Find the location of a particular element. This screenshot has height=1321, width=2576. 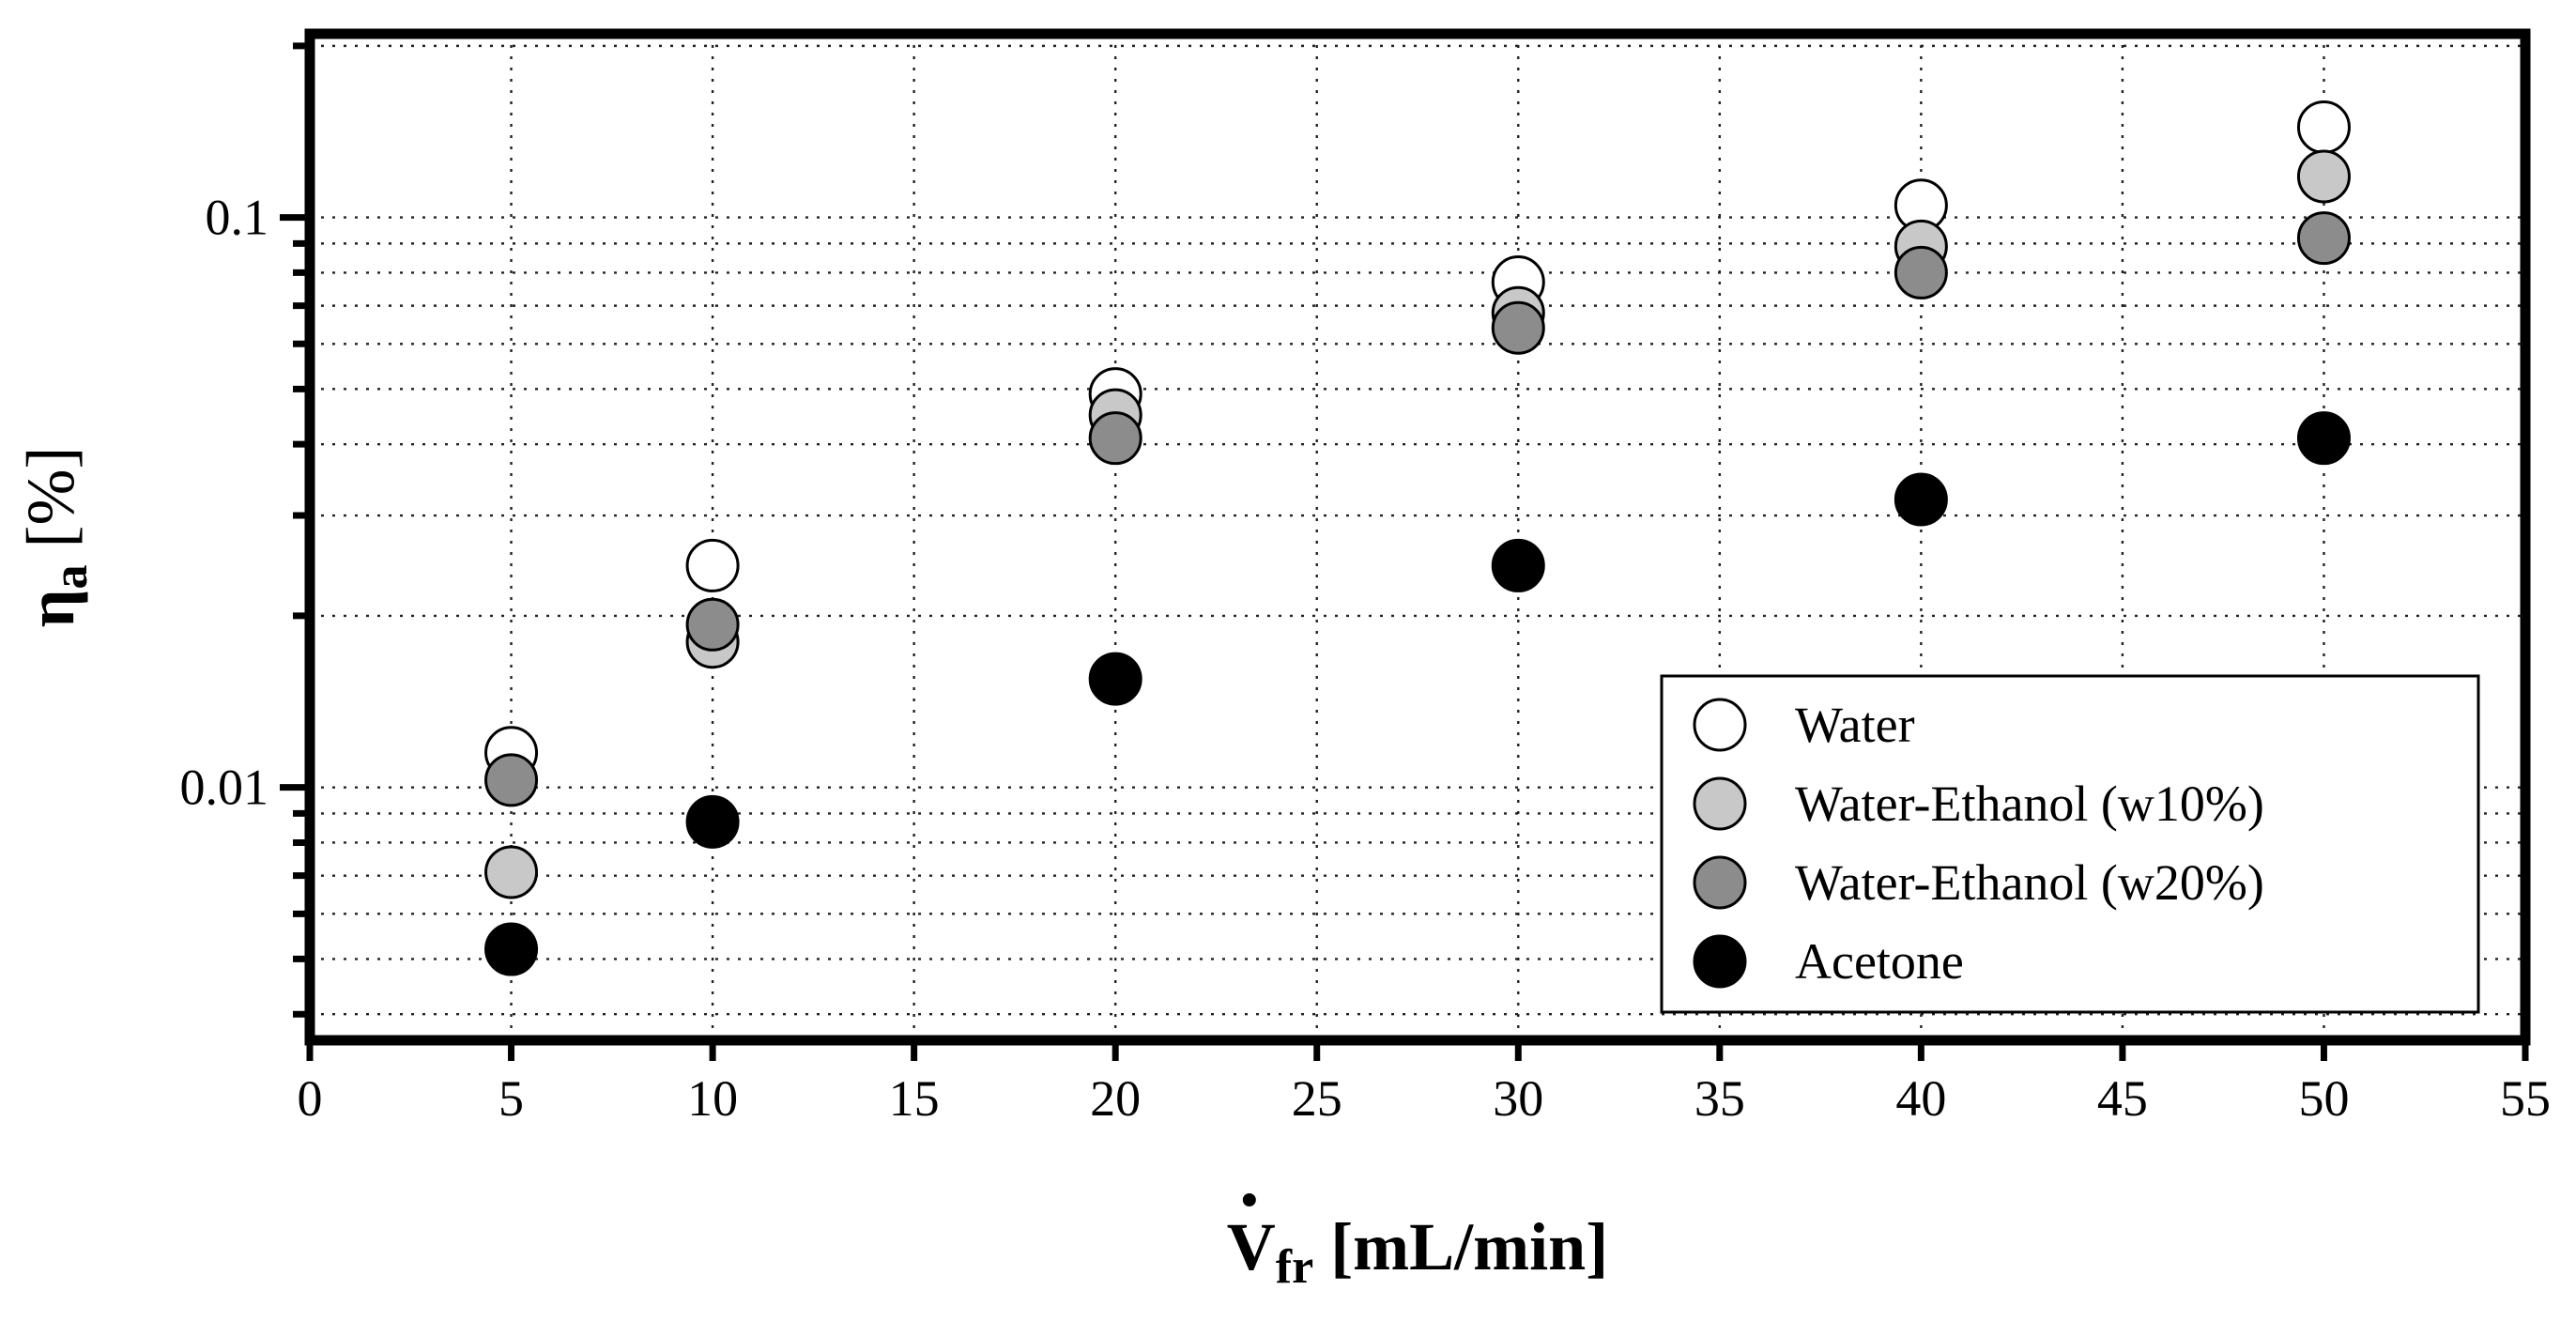

x-tick-label: 55 is located at coordinates (2525, 1098).